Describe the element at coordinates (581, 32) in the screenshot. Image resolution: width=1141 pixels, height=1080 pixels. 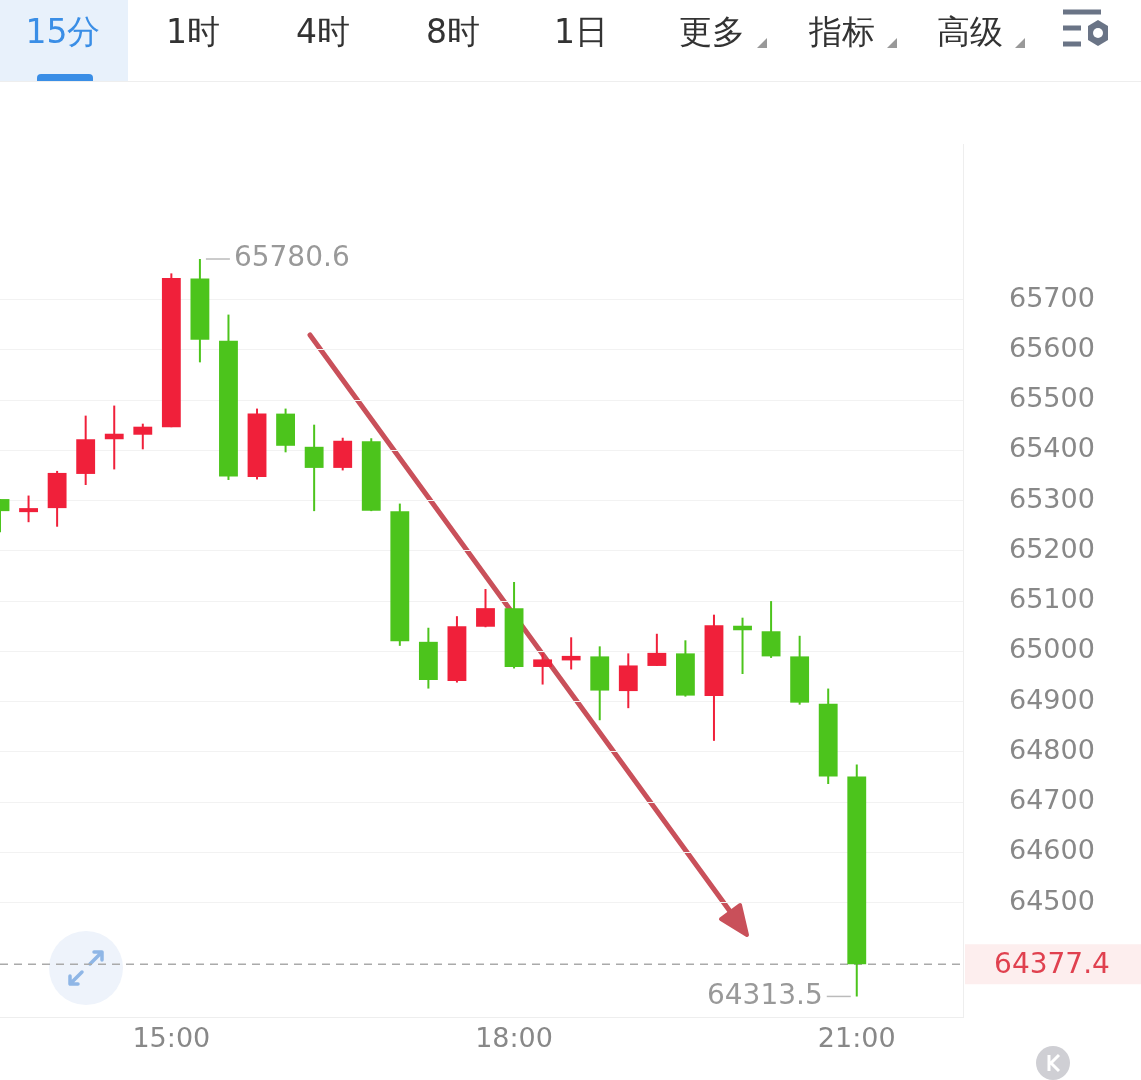
I see `text: 1日` at that location.